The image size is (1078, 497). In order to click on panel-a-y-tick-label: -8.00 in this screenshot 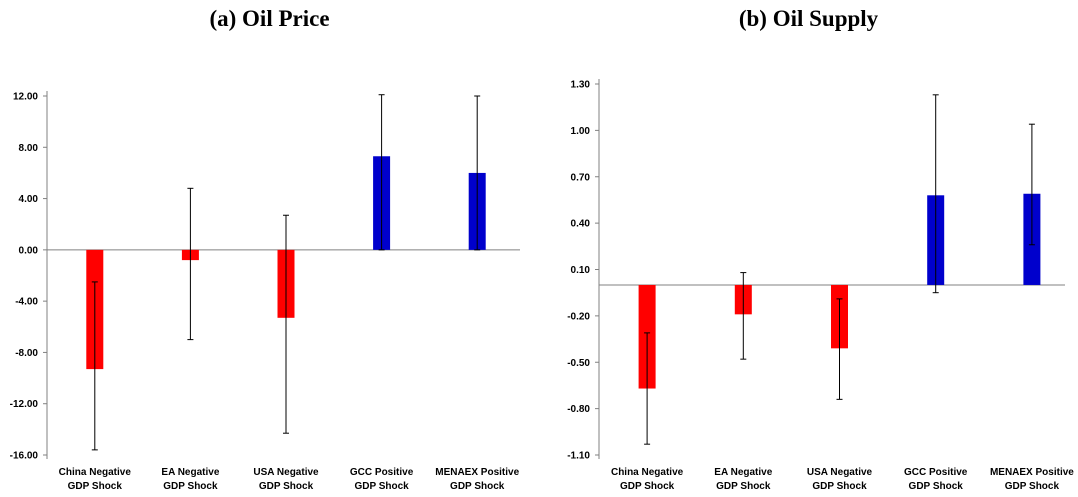, I will do `click(26, 353)`.